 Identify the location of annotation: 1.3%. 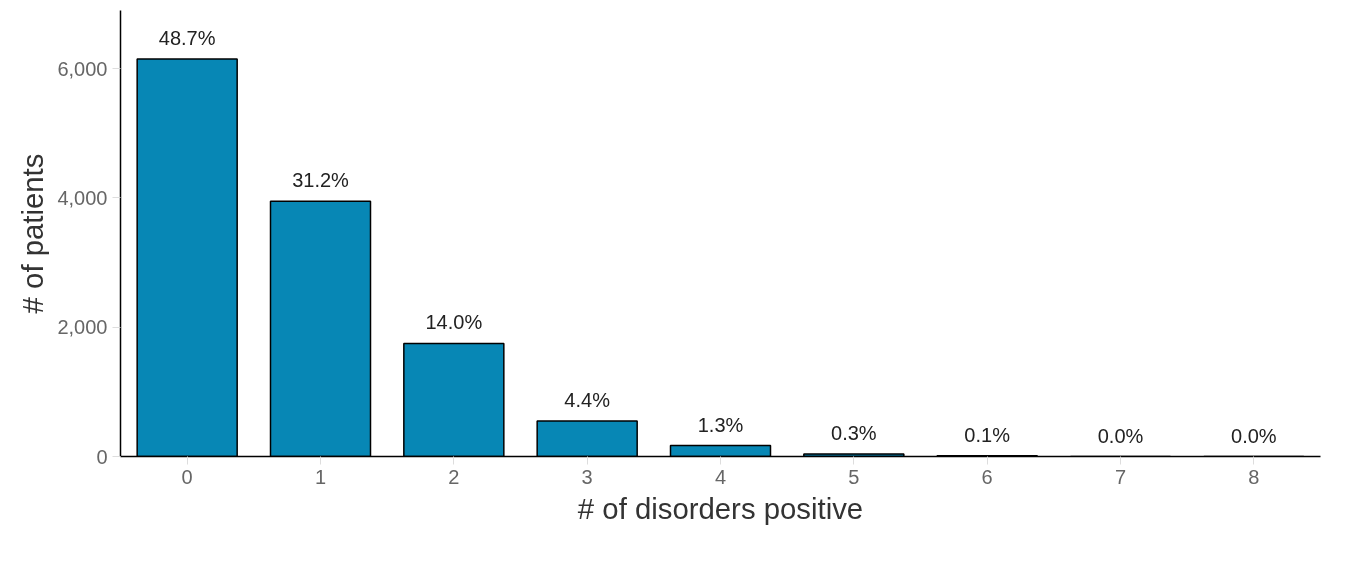
(720, 424).